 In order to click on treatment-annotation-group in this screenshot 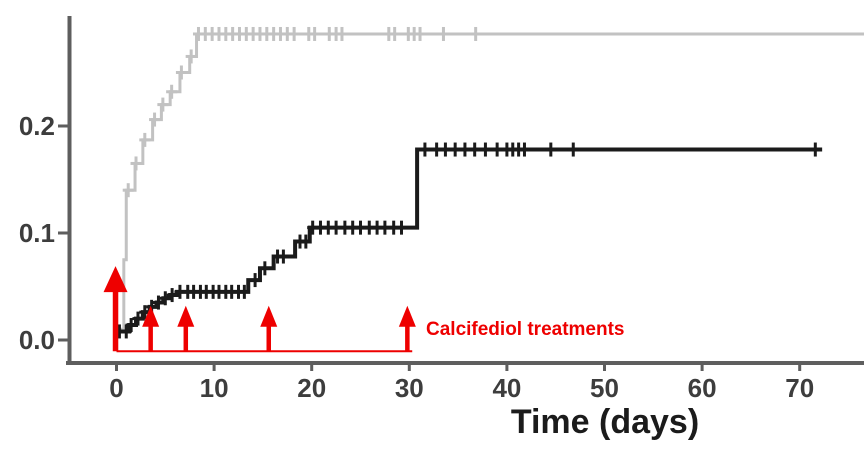, I will do `click(259, 309)`.